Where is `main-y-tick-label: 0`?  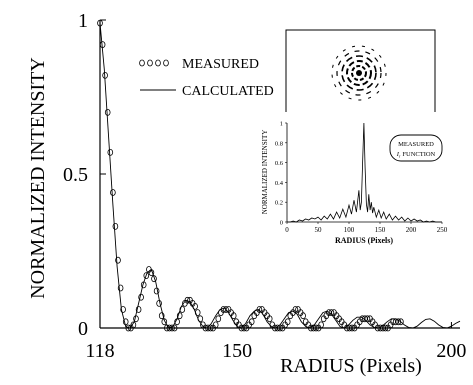
main-y-tick-label: 0 is located at coordinates (83, 329).